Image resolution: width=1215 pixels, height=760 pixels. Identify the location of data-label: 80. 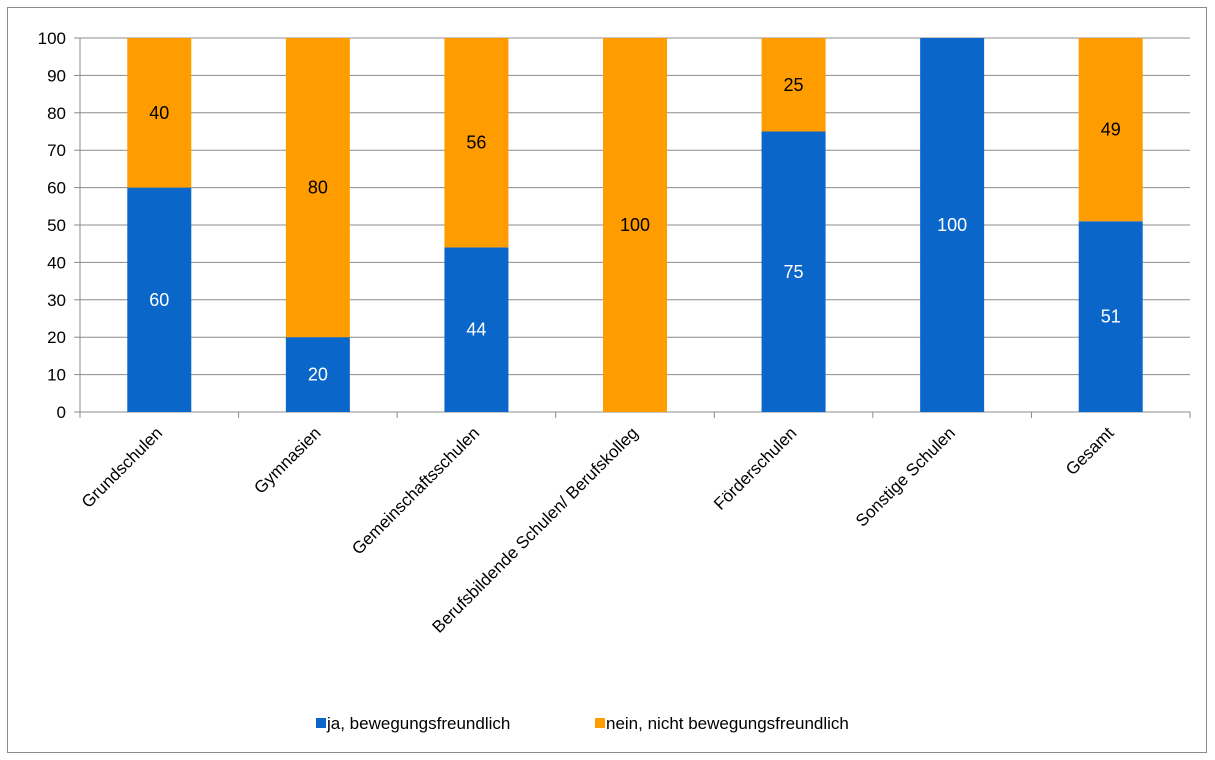
(318, 188).